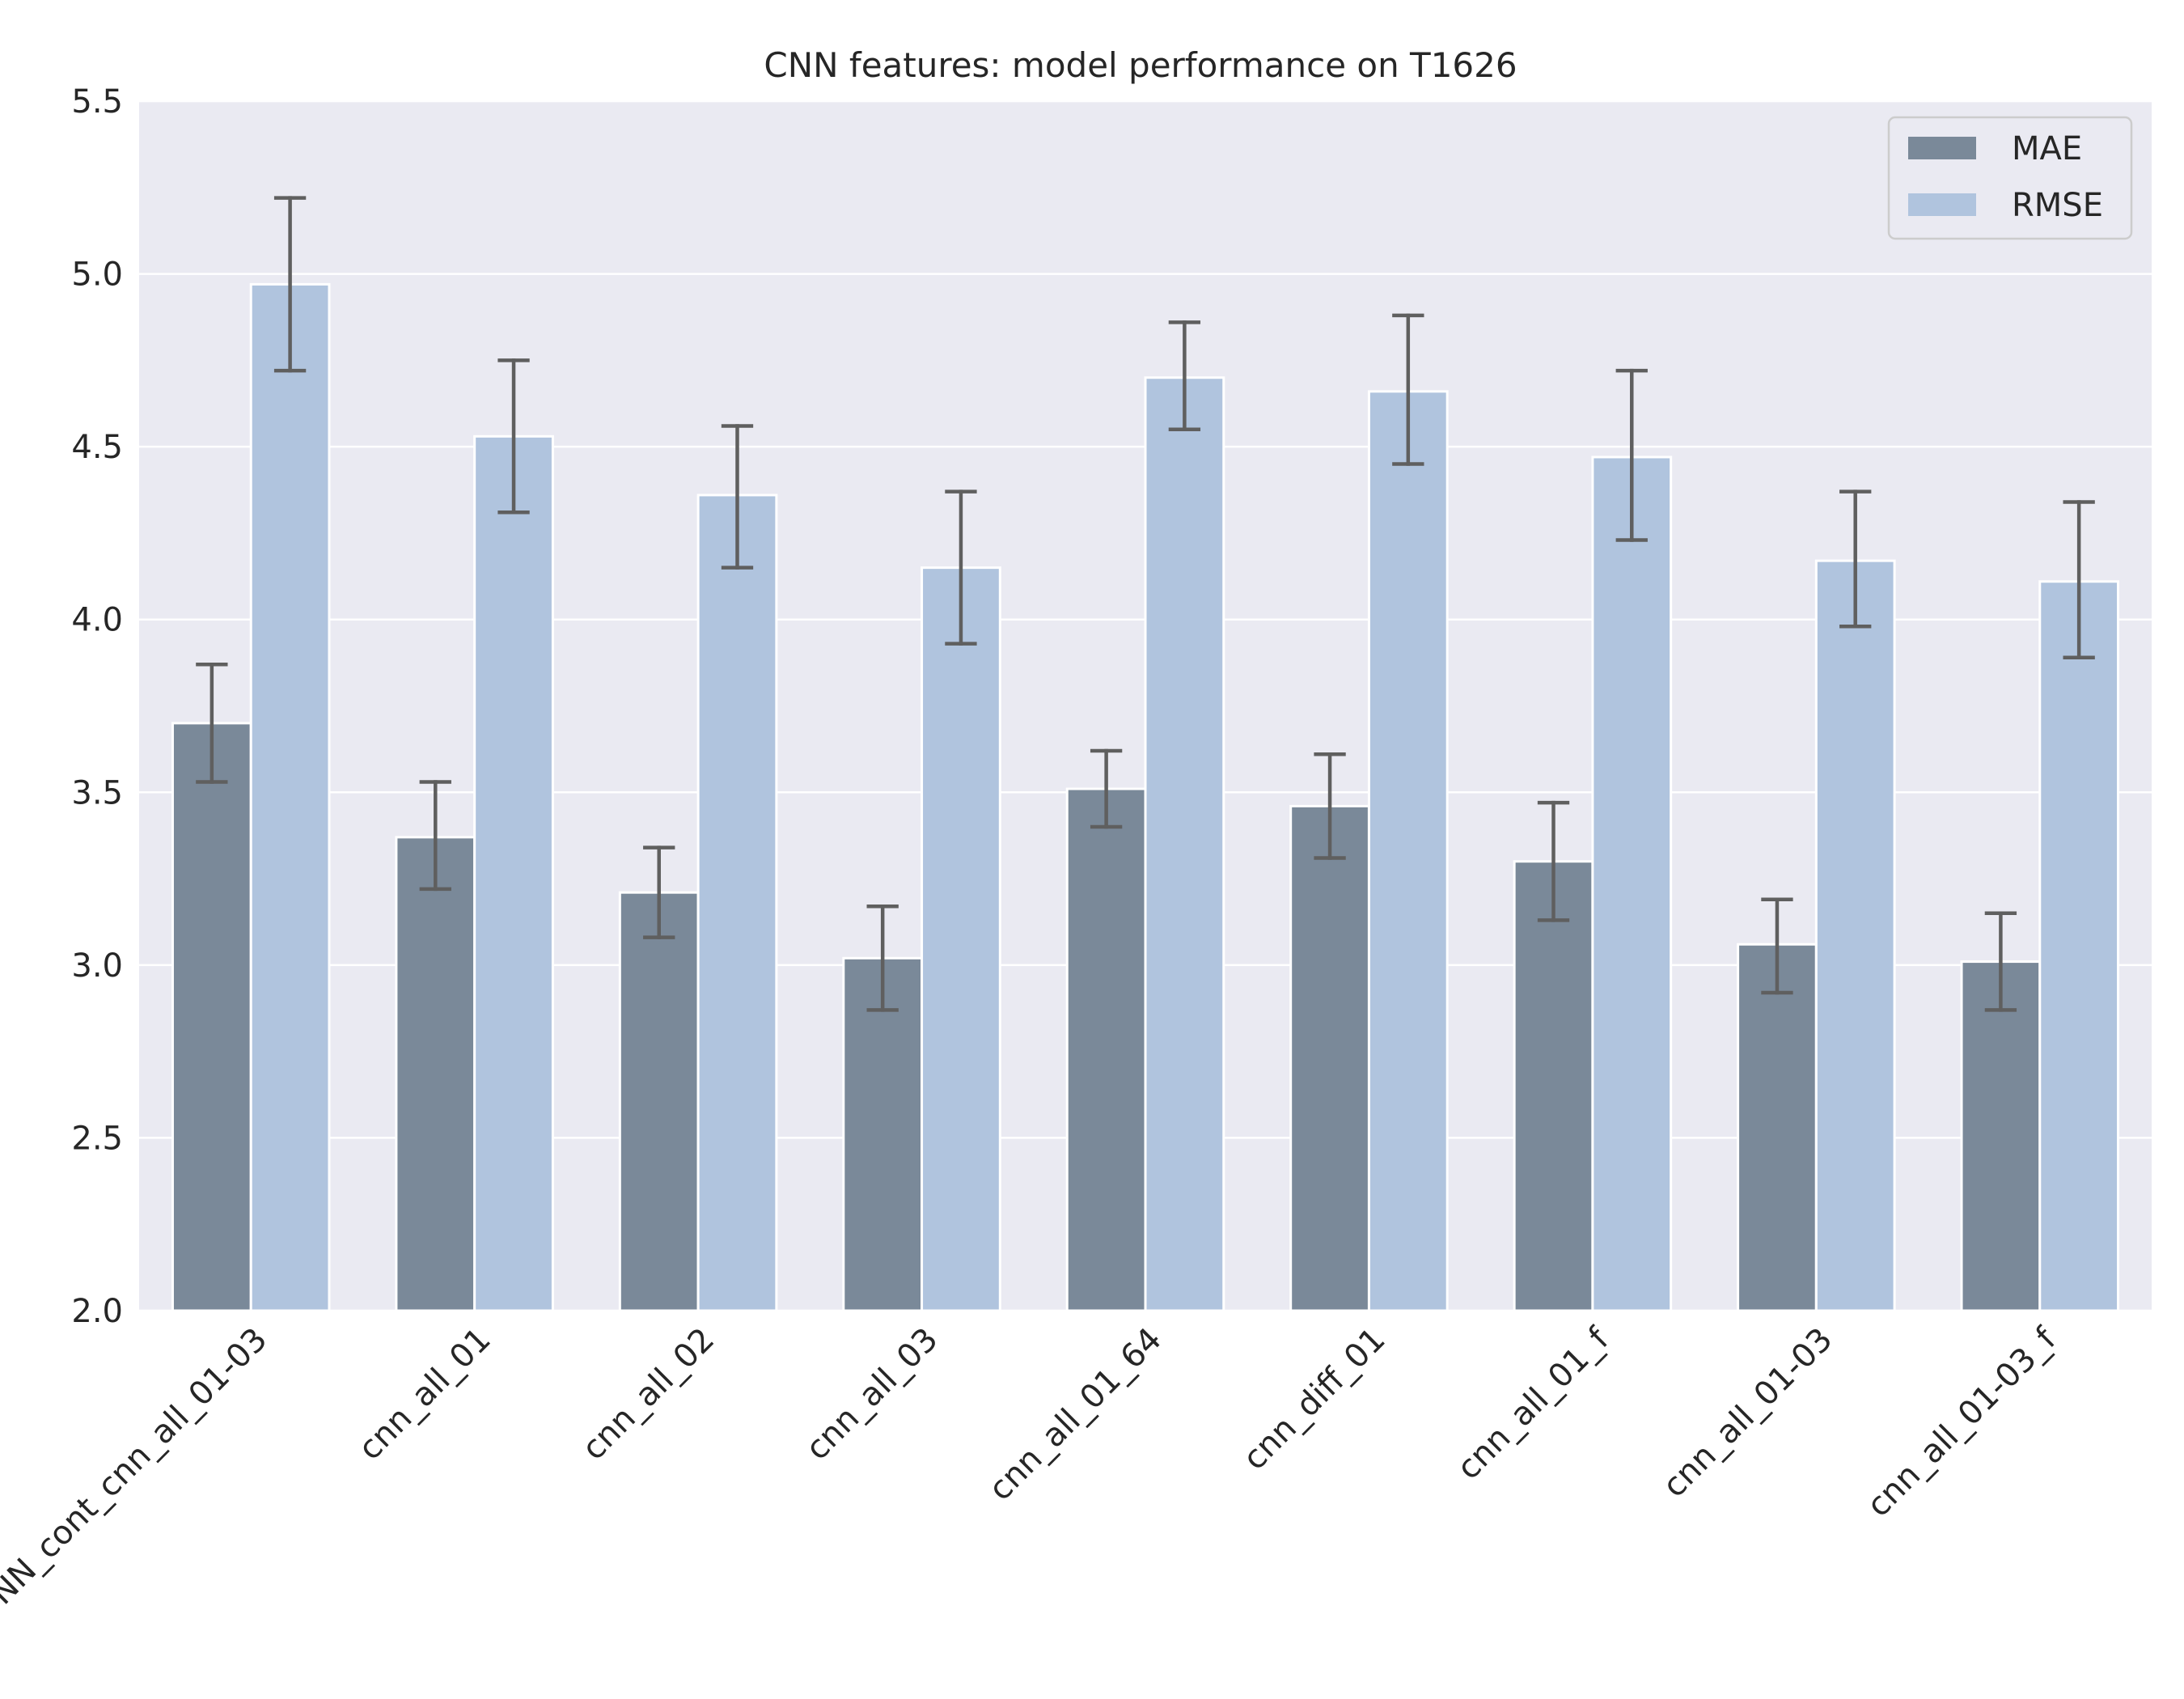  What do you see at coordinates (1631, 455) in the screenshot?
I see `error-bar-rmse-cnn_all_01_f` at bounding box center [1631, 455].